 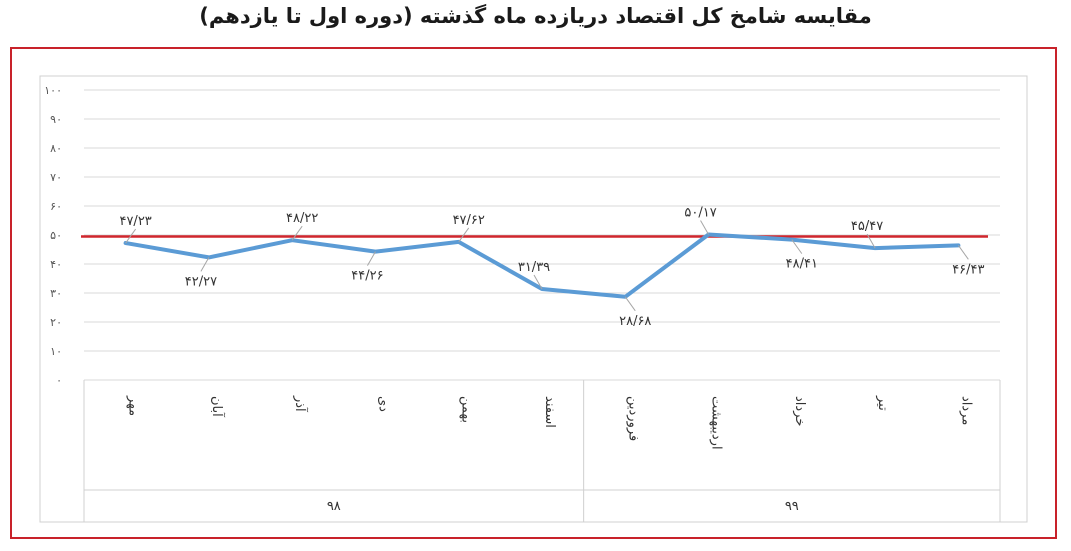 What do you see at coordinates (53, 90) in the screenshot?
I see `y-tick-label: ۱۰۰` at bounding box center [53, 90].